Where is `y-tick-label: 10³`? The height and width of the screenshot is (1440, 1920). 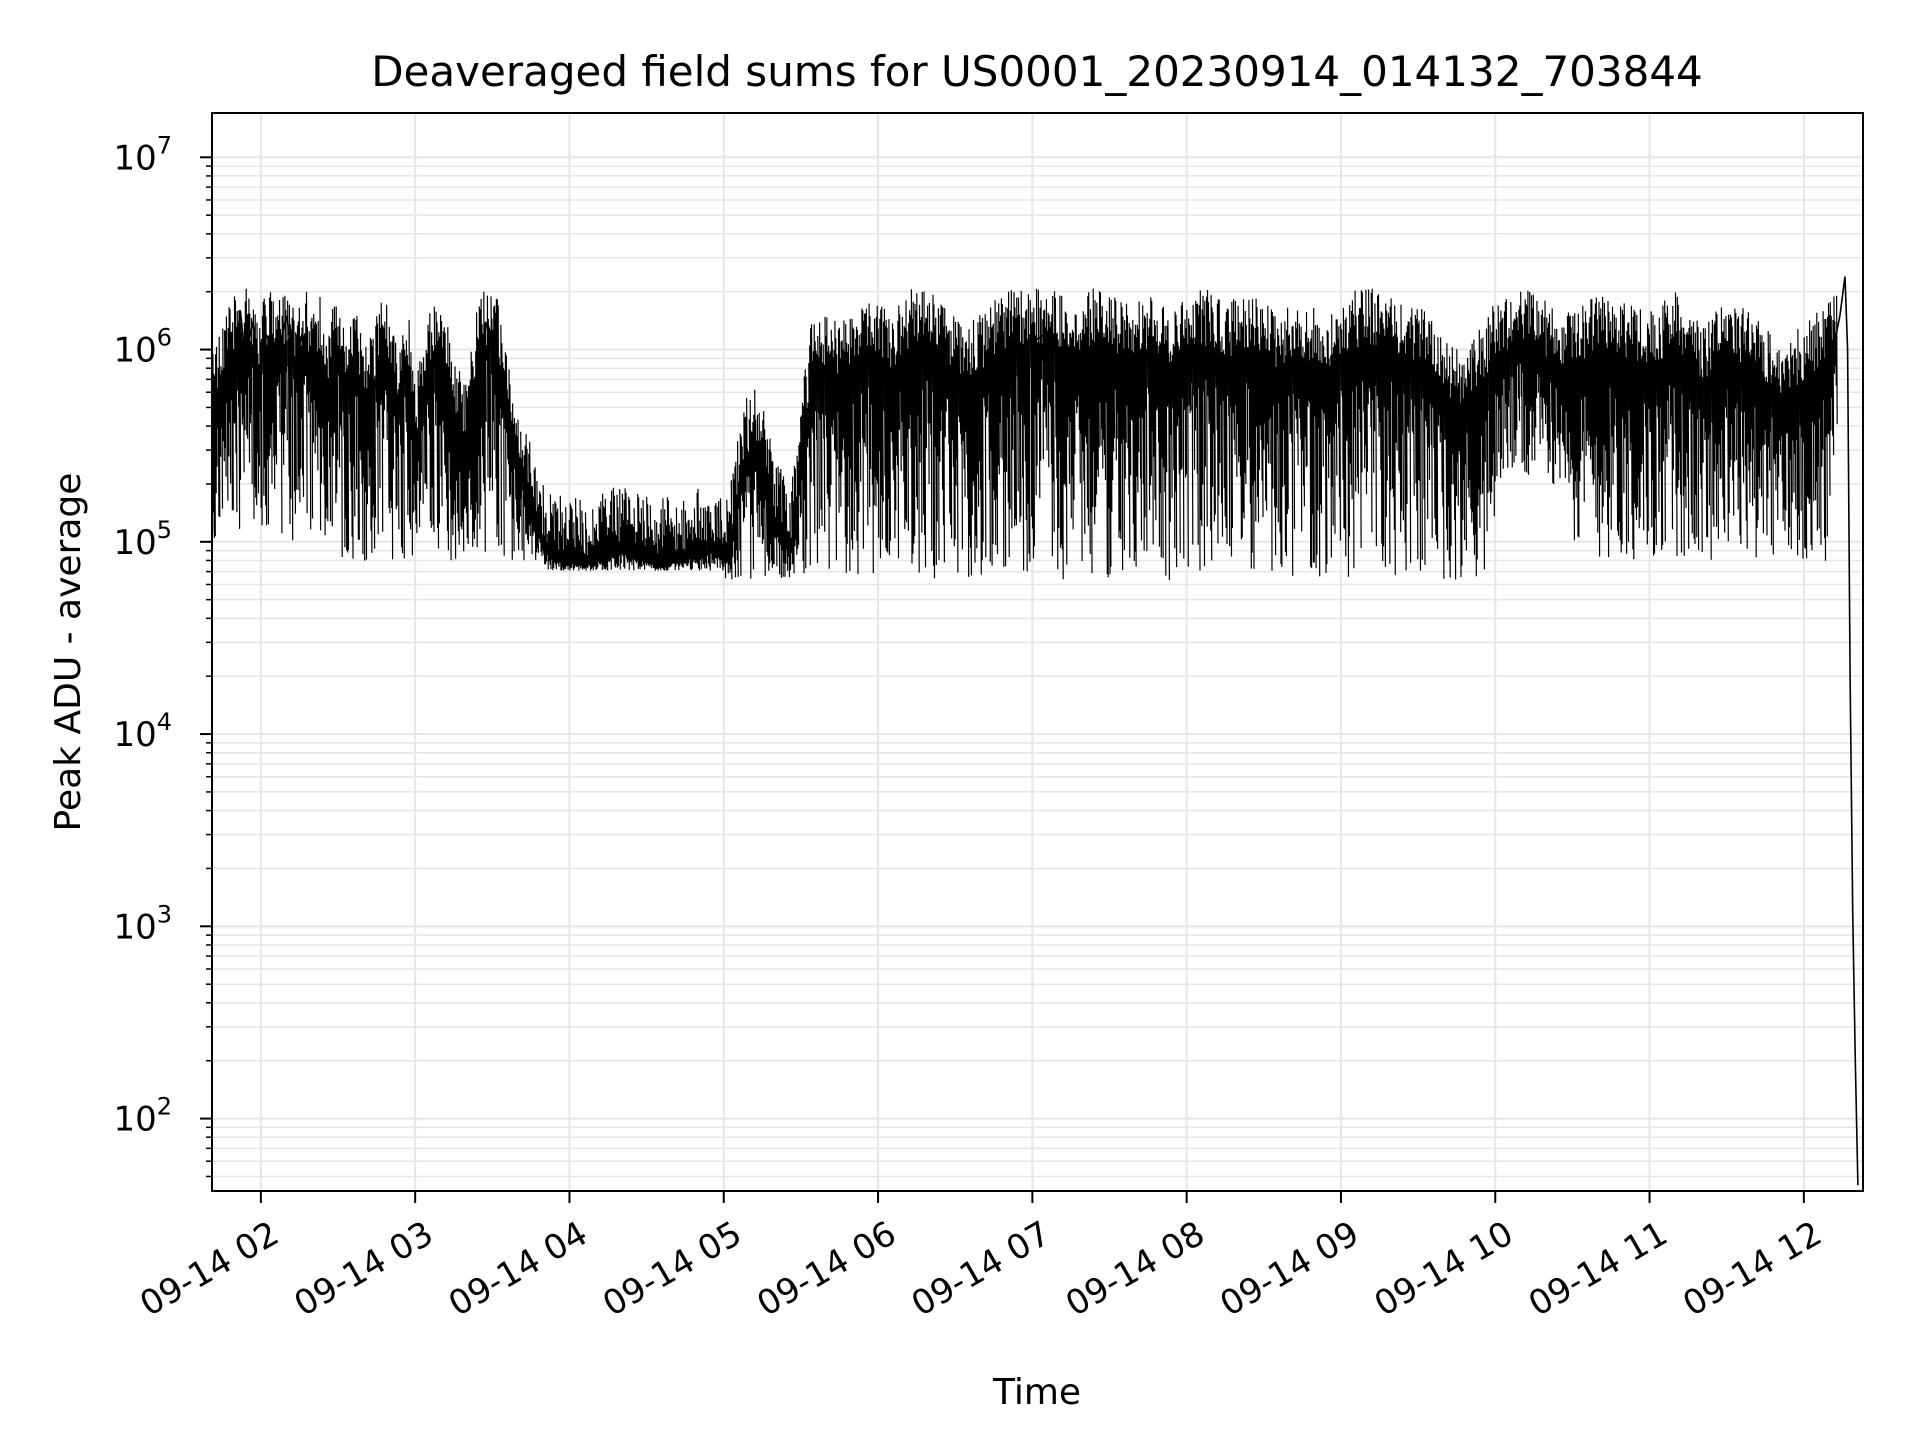 y-tick-label: 10³ is located at coordinates (142, 923).